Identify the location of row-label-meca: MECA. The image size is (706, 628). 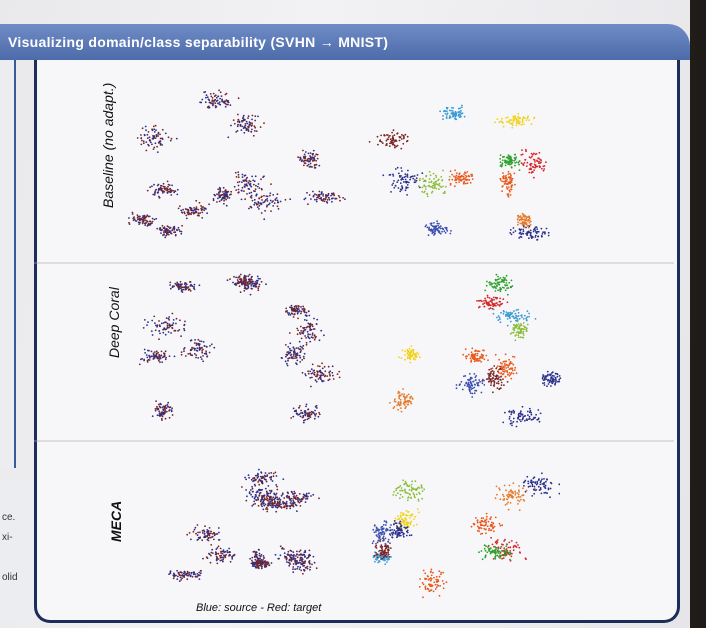
(116, 521).